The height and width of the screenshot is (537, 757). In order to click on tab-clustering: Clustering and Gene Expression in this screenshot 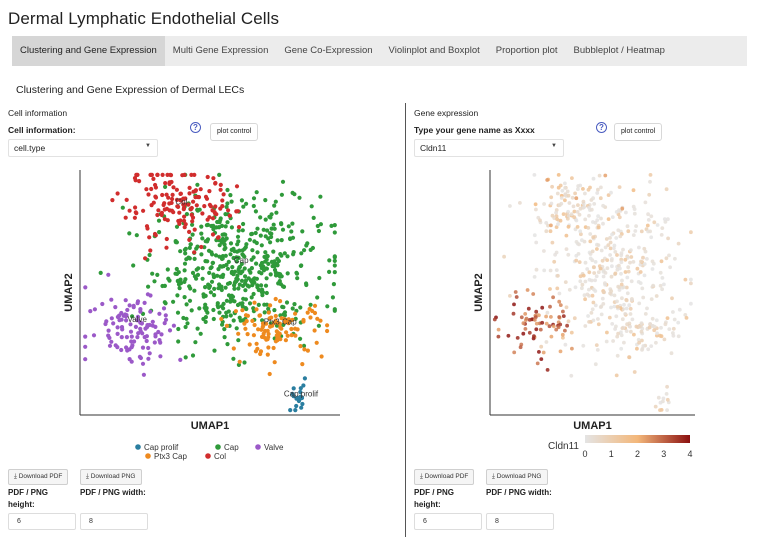, I will do `click(88, 51)`.